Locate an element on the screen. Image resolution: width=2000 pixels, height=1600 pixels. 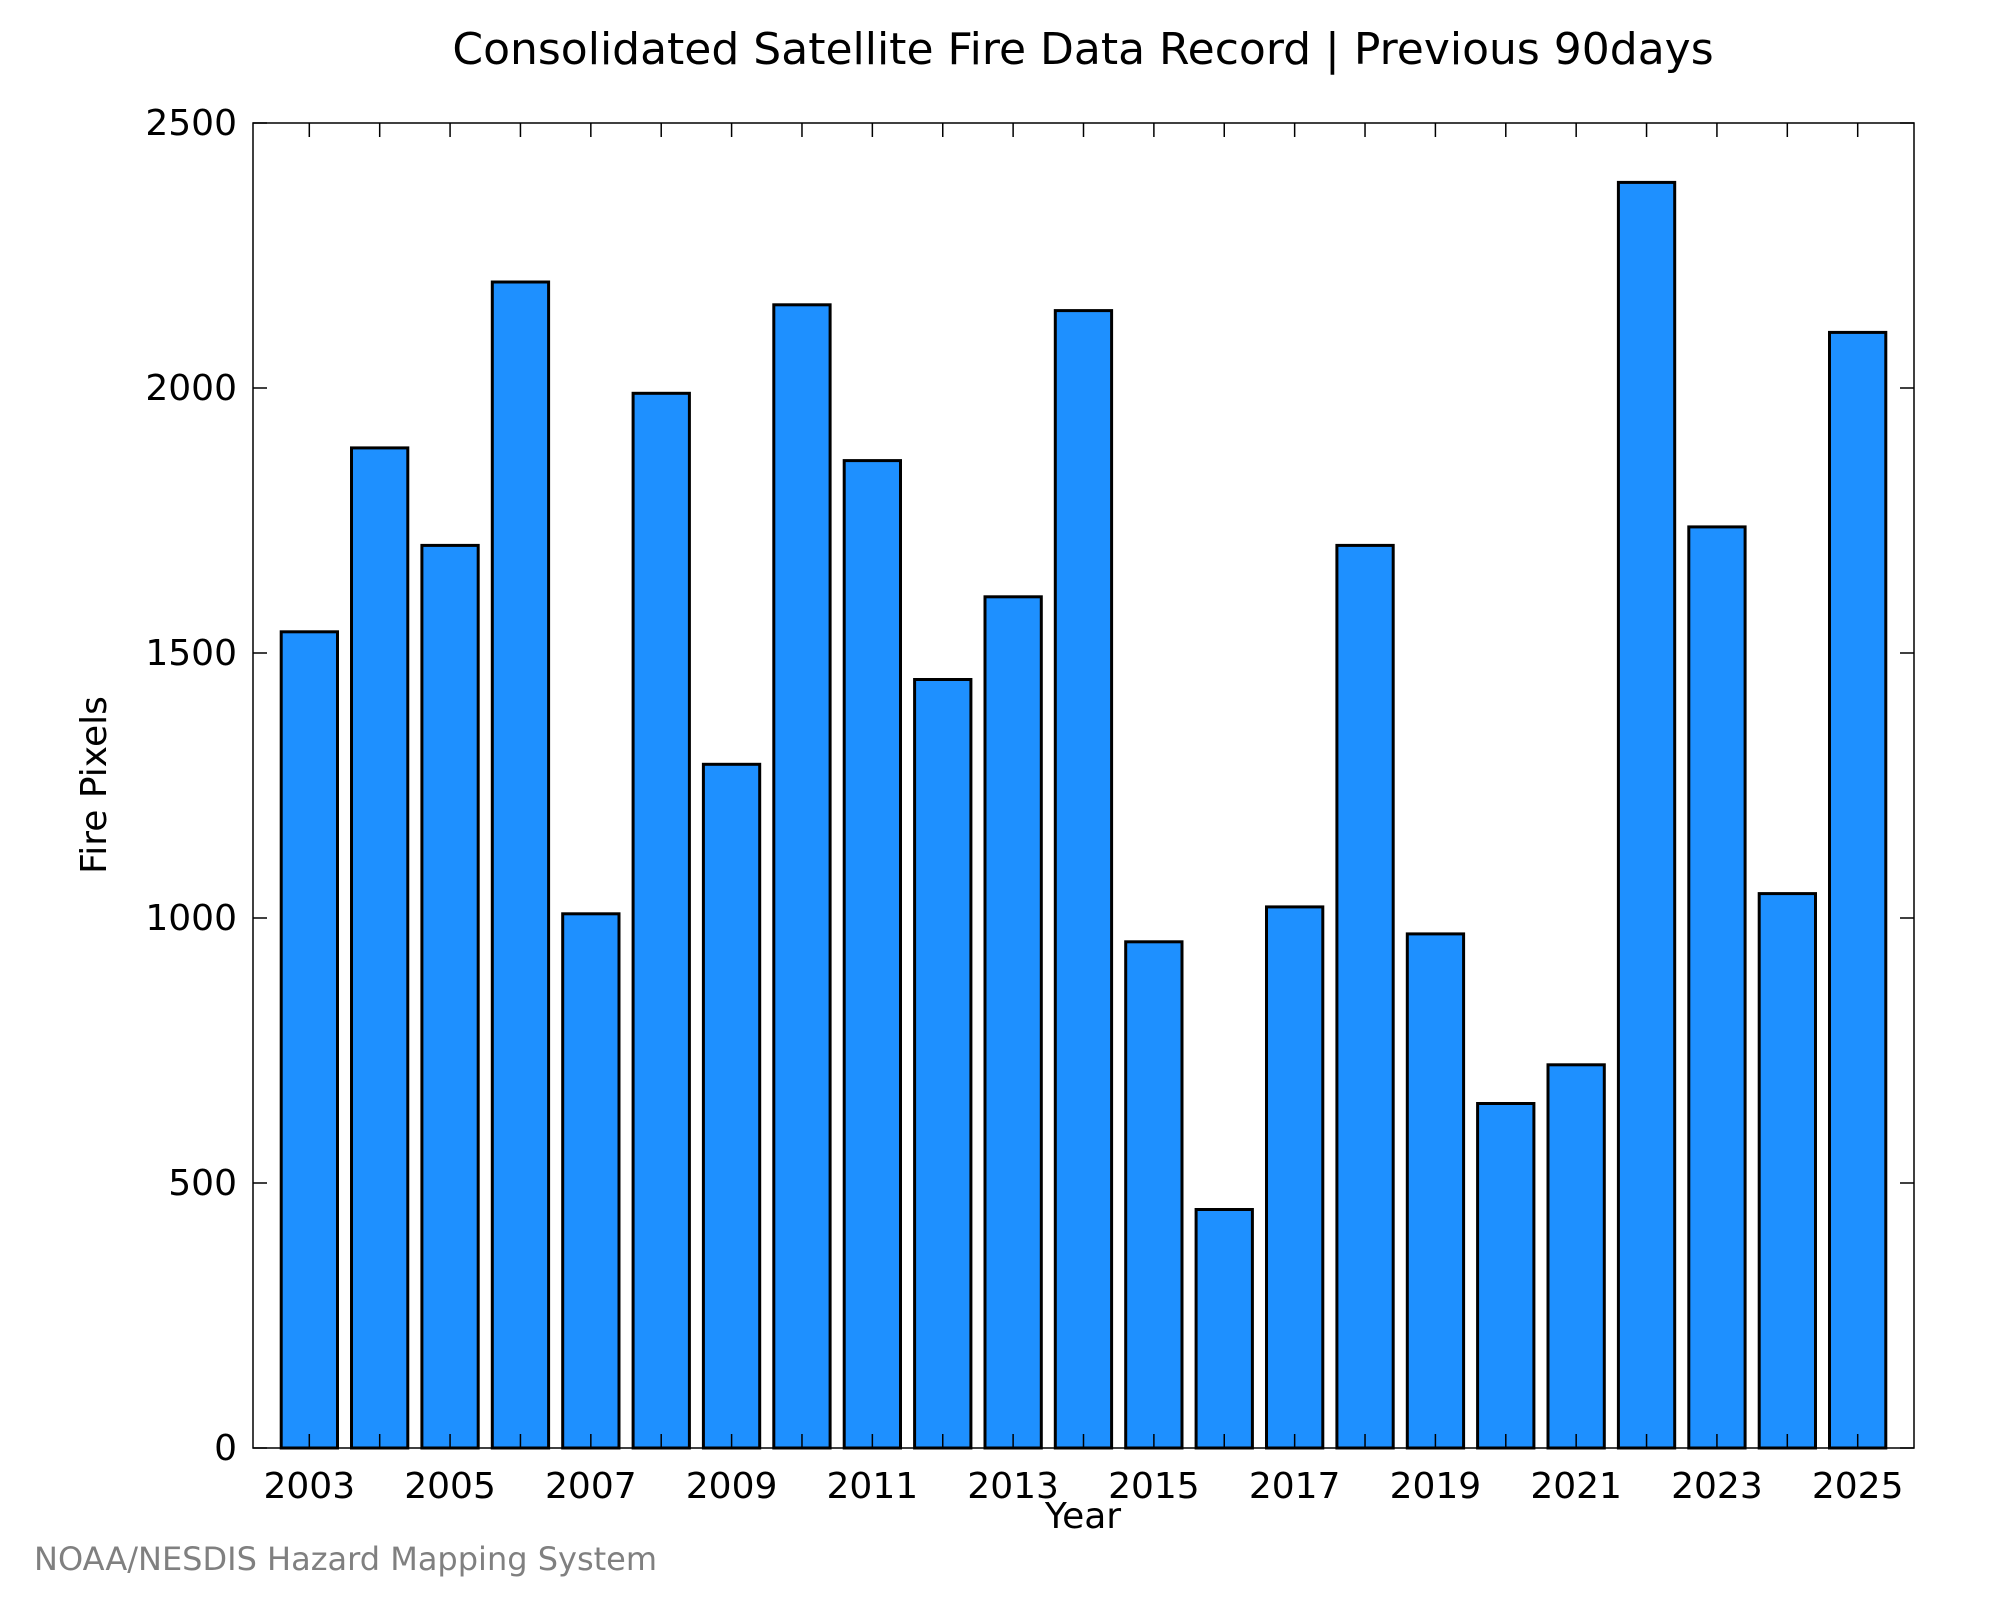
x-tick-label-2025: 2025 is located at coordinates (1858, 1486).